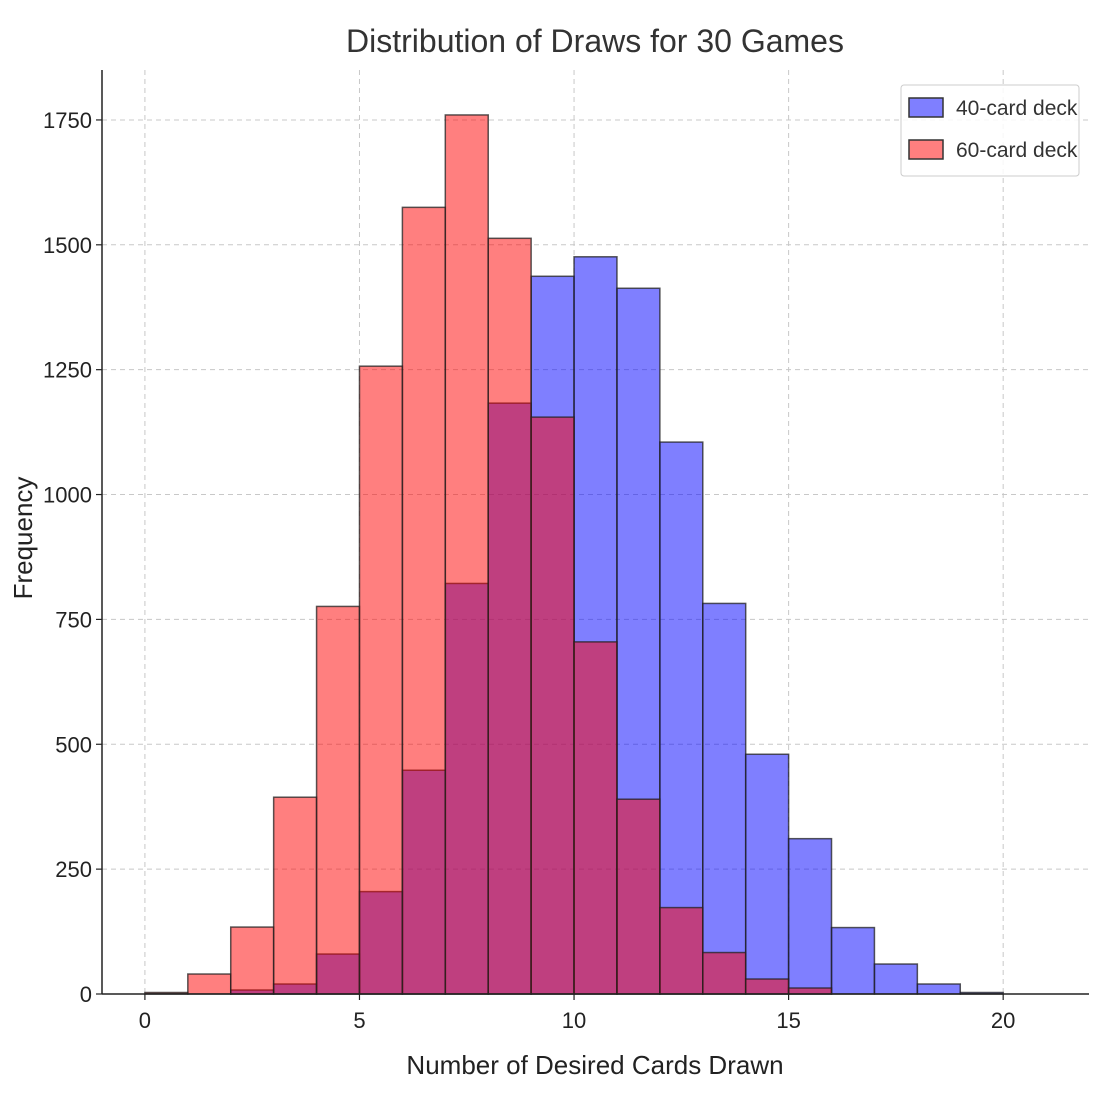 The height and width of the screenshot is (1101, 1101). What do you see at coordinates (67, 120) in the screenshot?
I see `y-tick-label: 1750` at bounding box center [67, 120].